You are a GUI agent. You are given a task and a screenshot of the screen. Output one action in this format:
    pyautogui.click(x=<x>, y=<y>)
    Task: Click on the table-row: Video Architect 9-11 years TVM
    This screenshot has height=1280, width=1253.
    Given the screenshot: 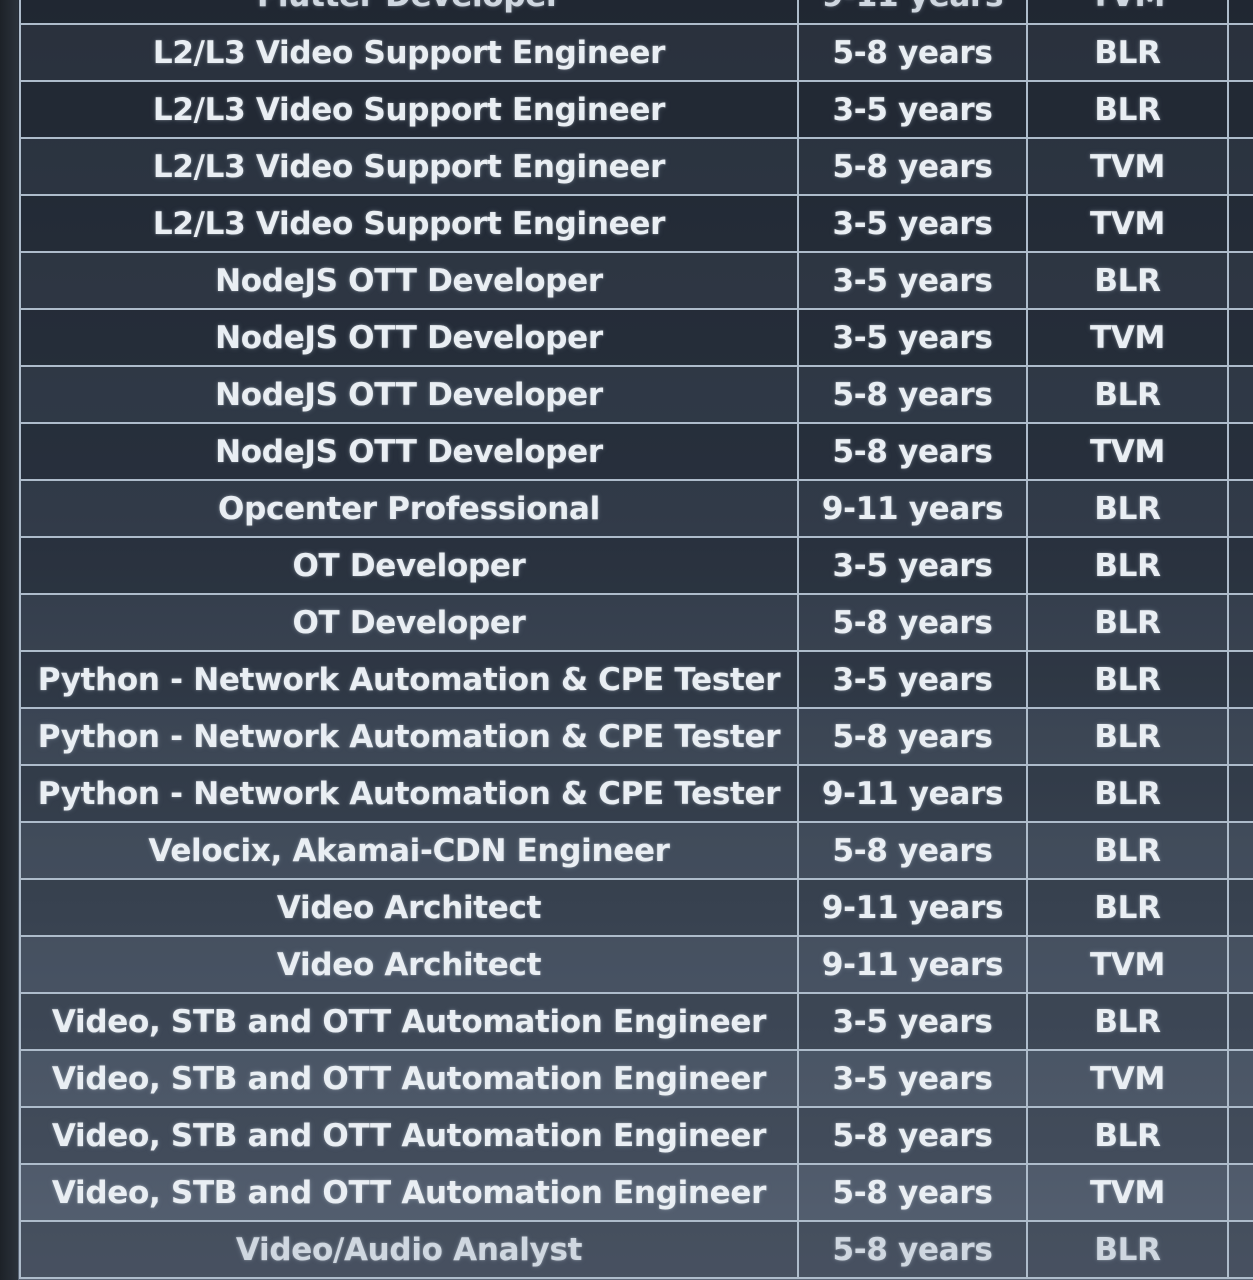 What is the action you would take?
    pyautogui.click(x=636, y=964)
    